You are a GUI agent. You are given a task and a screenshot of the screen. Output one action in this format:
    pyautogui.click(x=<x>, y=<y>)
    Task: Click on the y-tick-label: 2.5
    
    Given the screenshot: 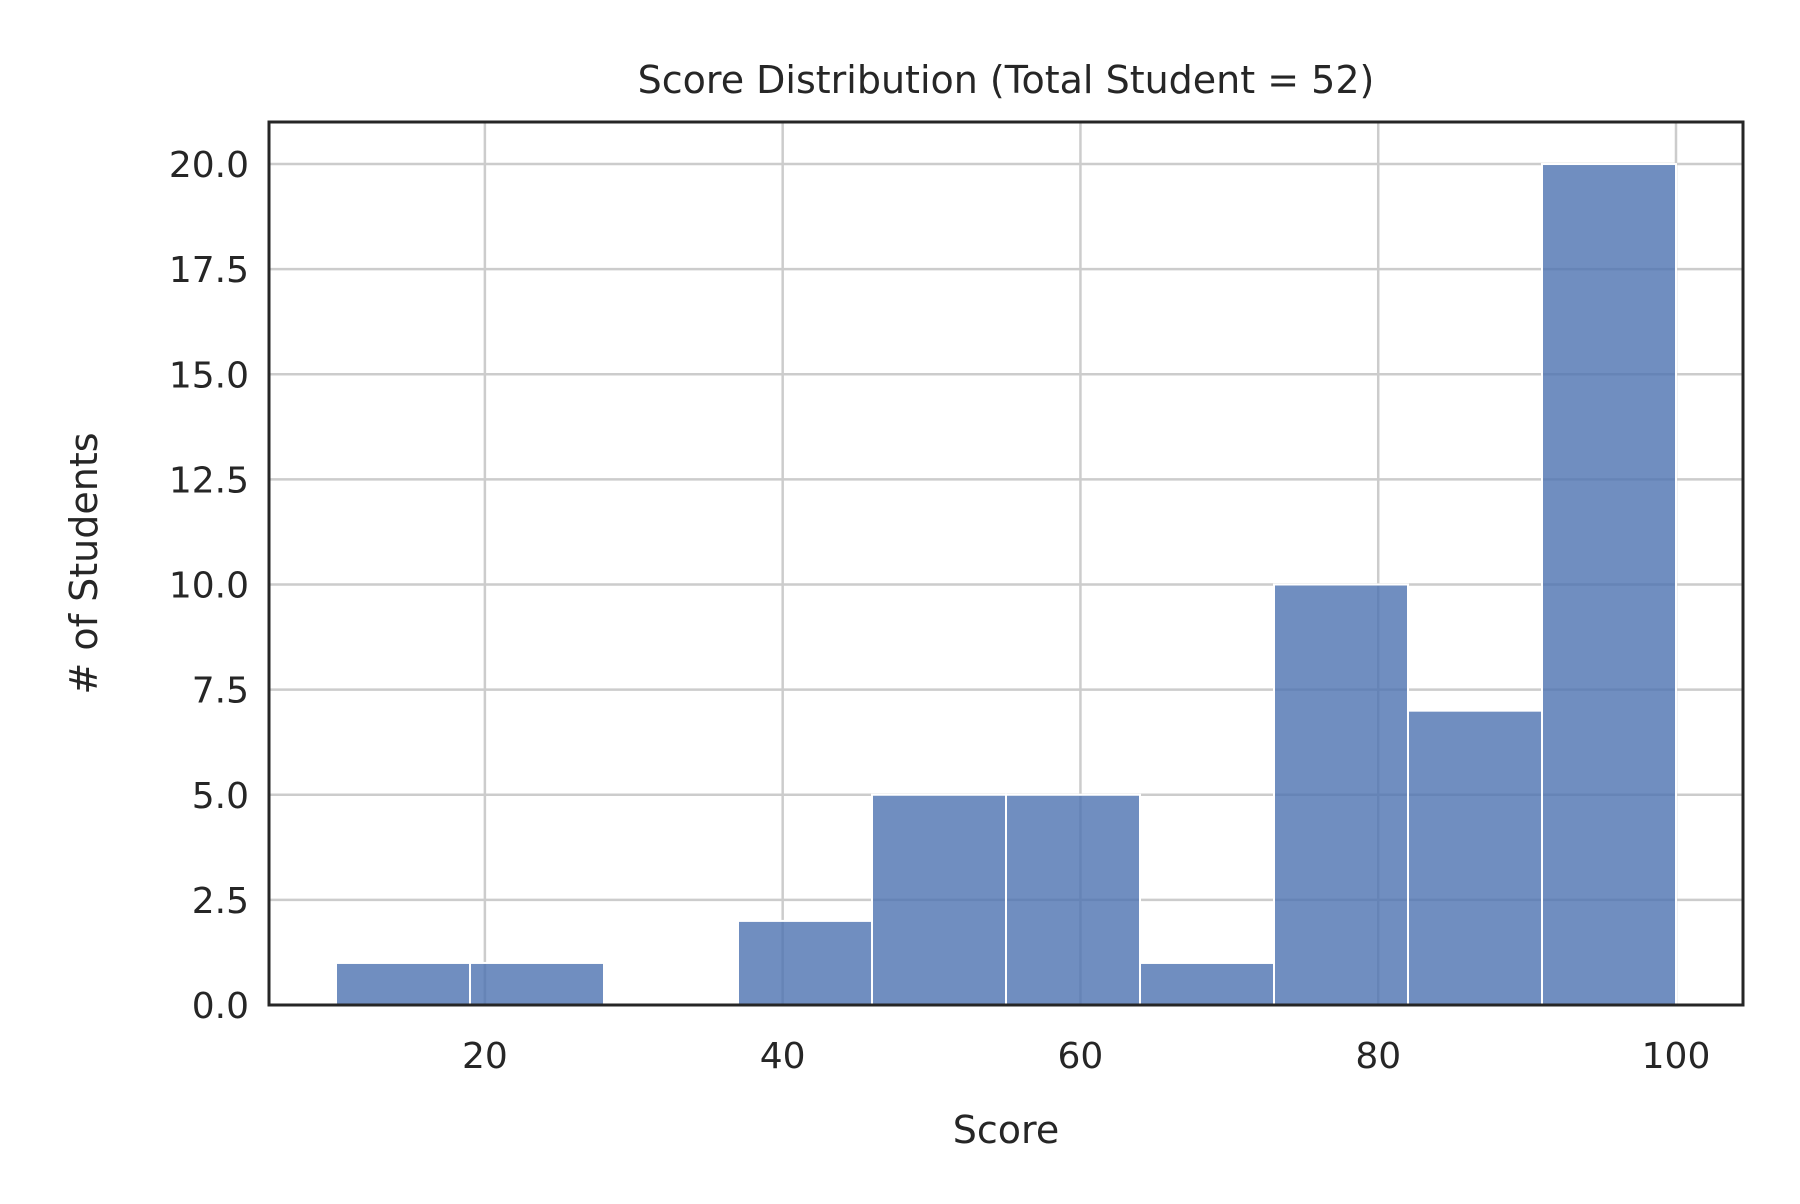 What is the action you would take?
    pyautogui.click(x=220, y=901)
    